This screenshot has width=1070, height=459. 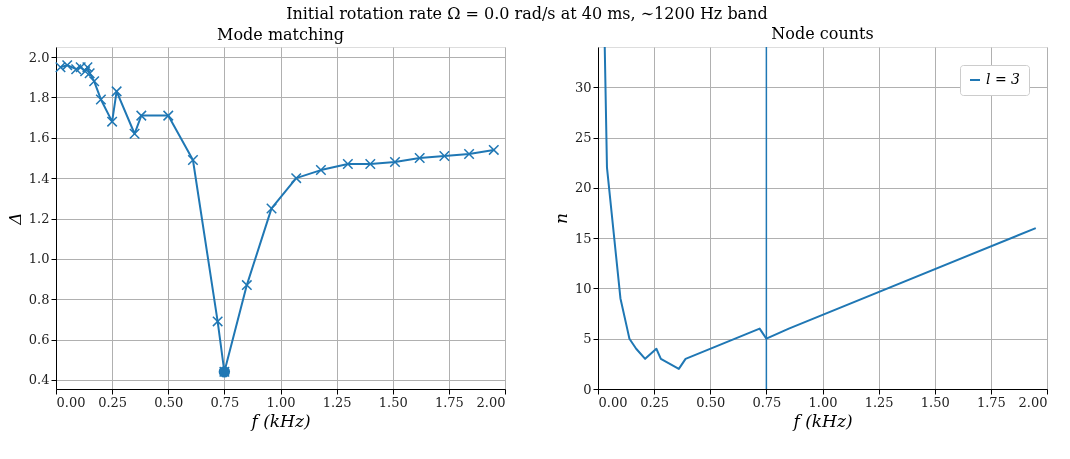 I want to click on y-tick-label: 1.0, so click(x=39, y=259).